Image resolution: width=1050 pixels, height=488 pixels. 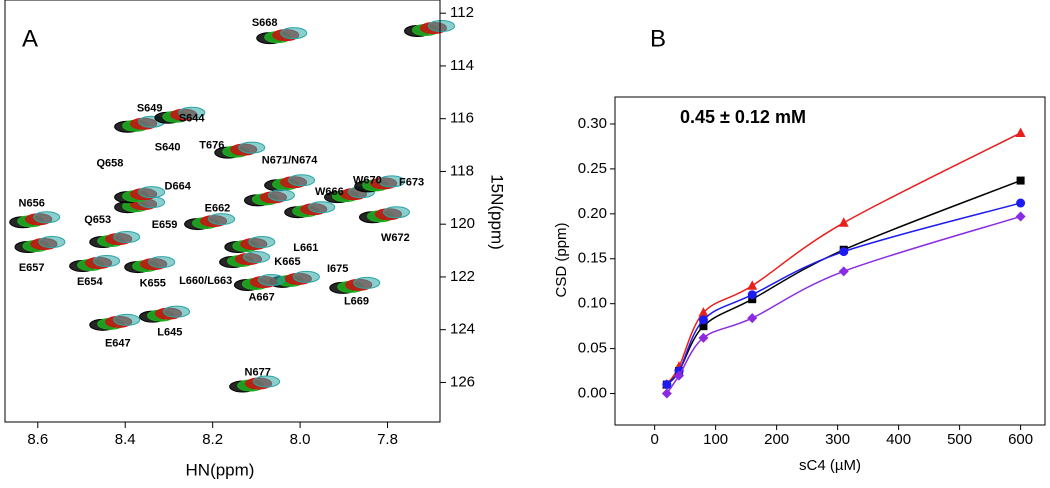 I want to click on peak-label: N677, so click(x=258, y=372).